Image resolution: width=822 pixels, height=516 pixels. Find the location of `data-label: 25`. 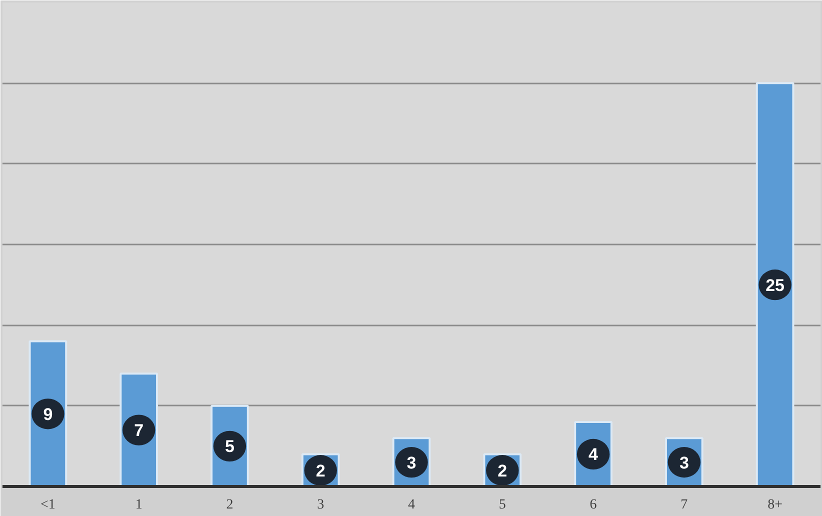

data-label: 25 is located at coordinates (775, 285).